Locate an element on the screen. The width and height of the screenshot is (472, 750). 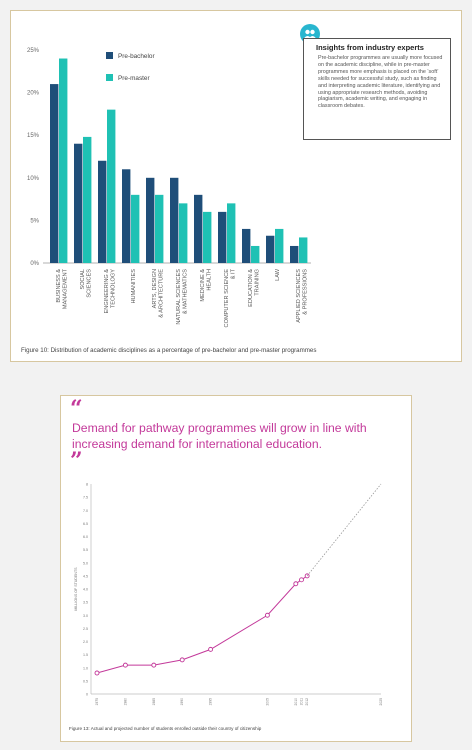
y-tick-label: 4.5 is located at coordinates (85, 576).